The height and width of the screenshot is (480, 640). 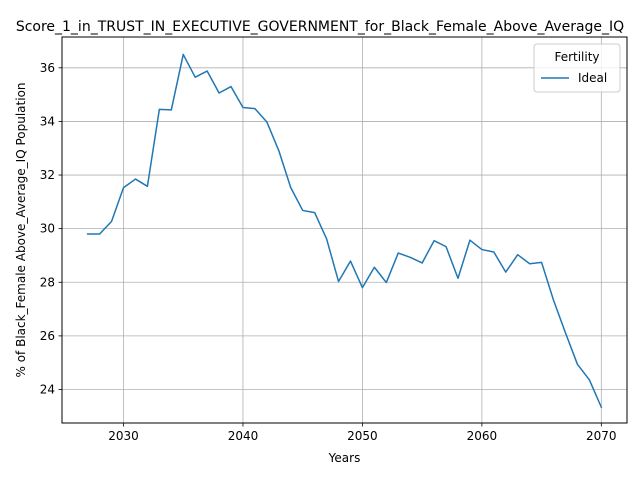 I want to click on y-tick-label: 36, so click(x=47, y=68).